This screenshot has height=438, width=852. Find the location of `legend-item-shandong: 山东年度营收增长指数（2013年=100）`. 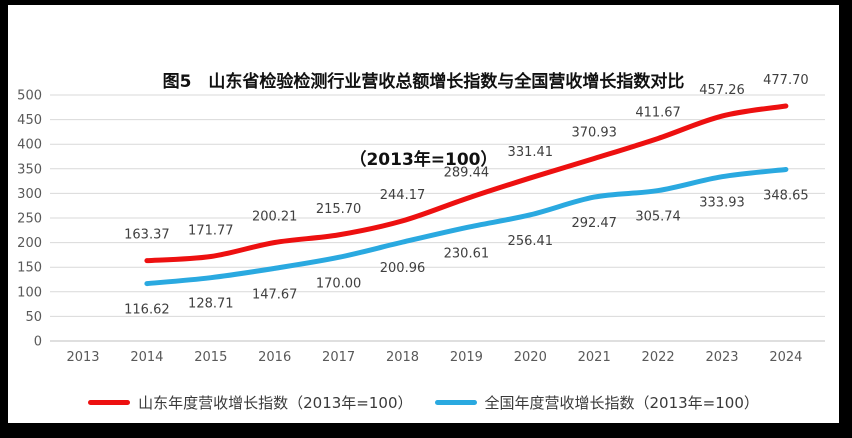

legend-item-shandong: 山东年度营收增长指数（2013年=100） is located at coordinates (250, 402).